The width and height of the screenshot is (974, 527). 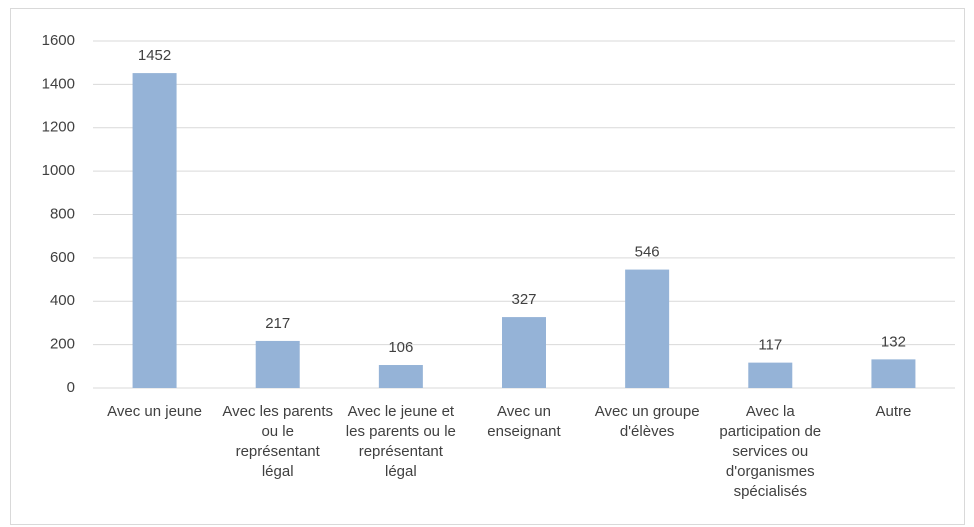 What do you see at coordinates (62, 257) in the screenshot?
I see `y-tick-label: 600` at bounding box center [62, 257].